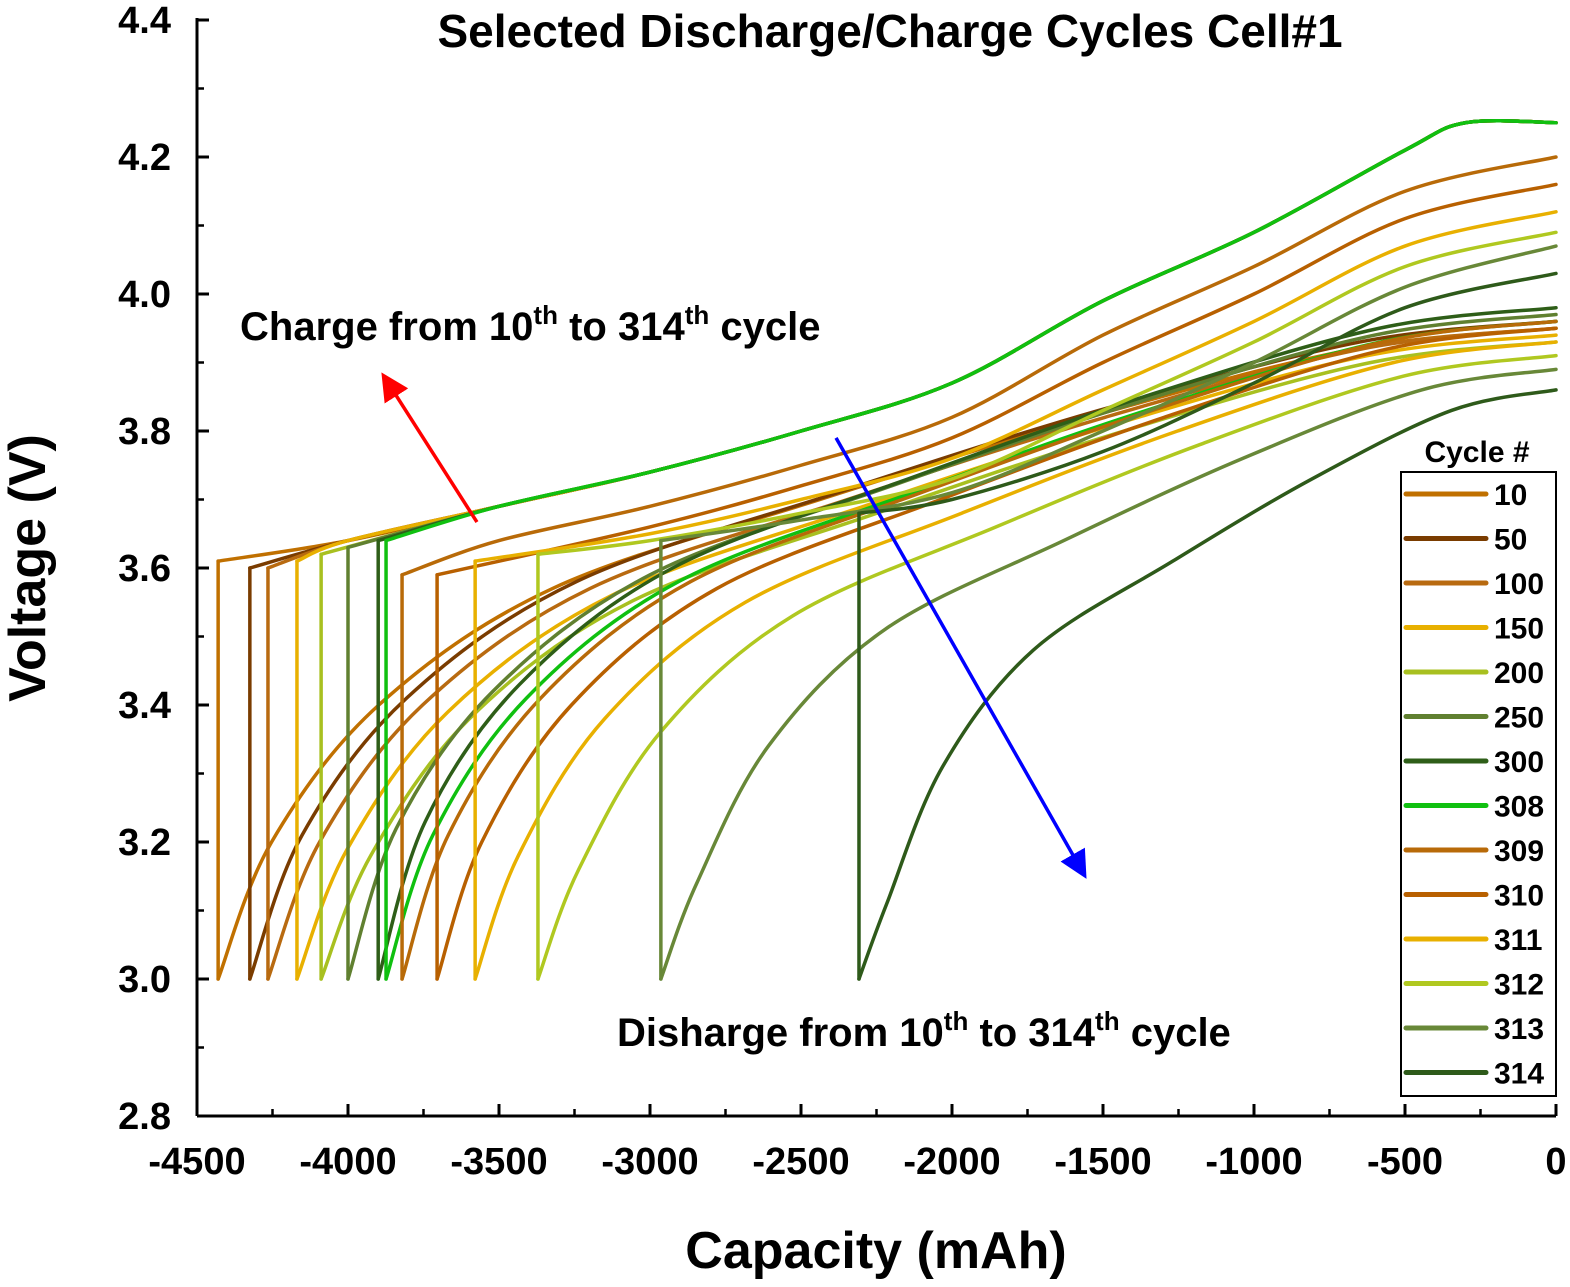 The image size is (1570, 1287). What do you see at coordinates (697, 315) in the screenshot?
I see `charge-annotation-sup2: th` at bounding box center [697, 315].